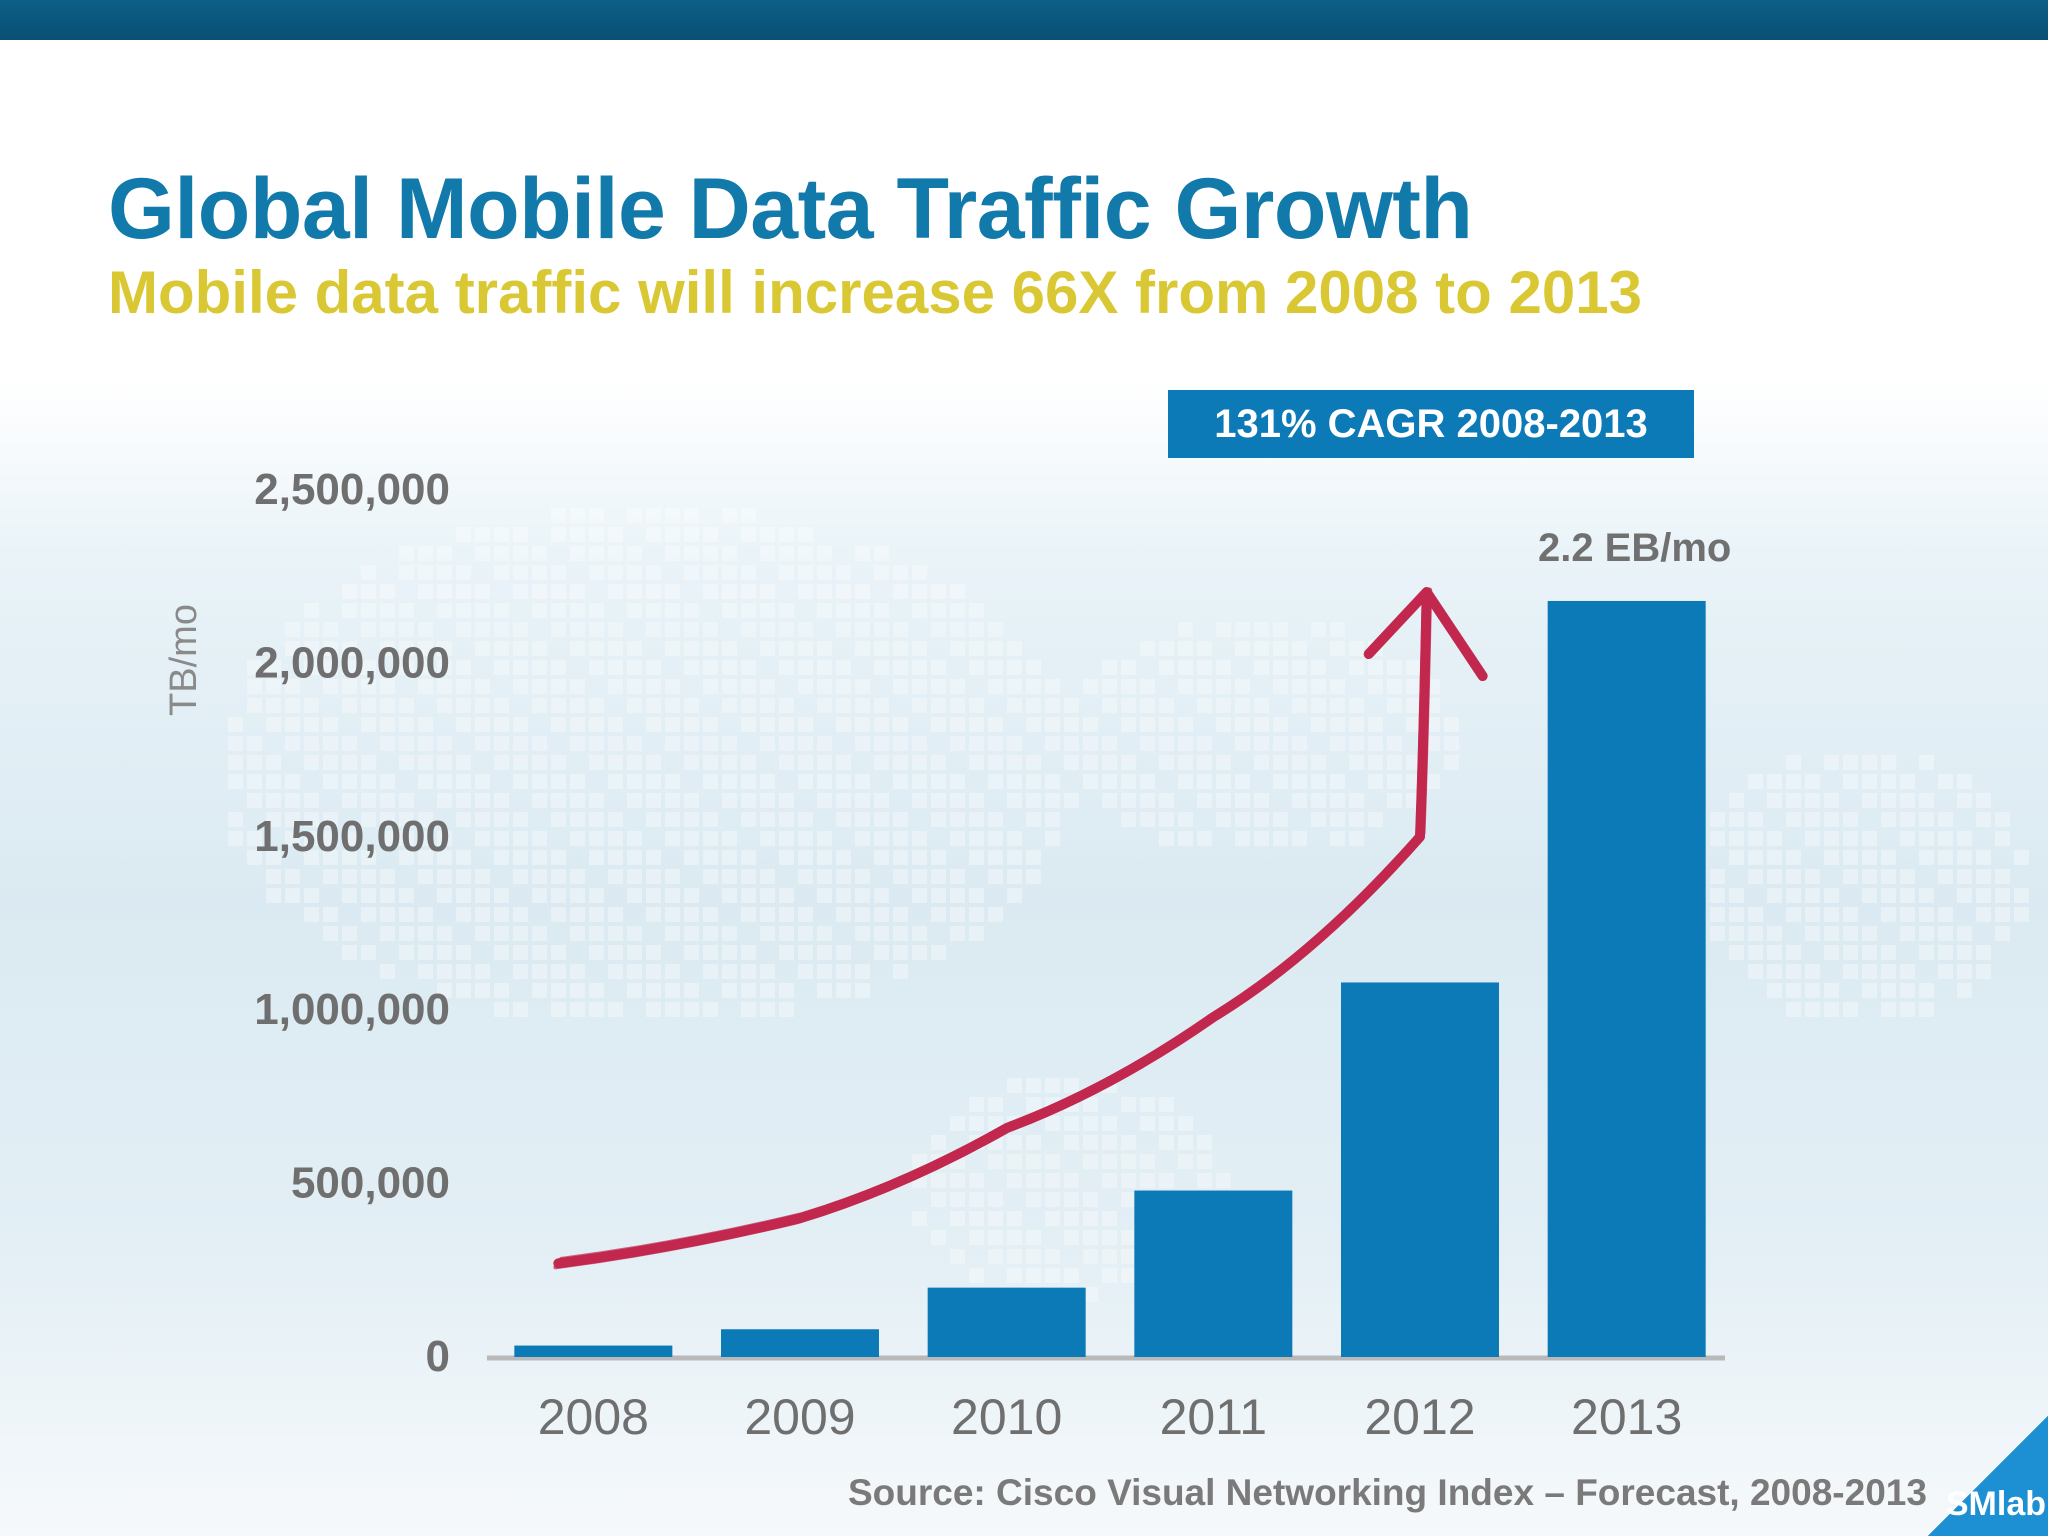 Image resolution: width=2048 pixels, height=1536 pixels. What do you see at coordinates (370, 1183) in the screenshot?
I see `y-tick-label: 500,000` at bounding box center [370, 1183].